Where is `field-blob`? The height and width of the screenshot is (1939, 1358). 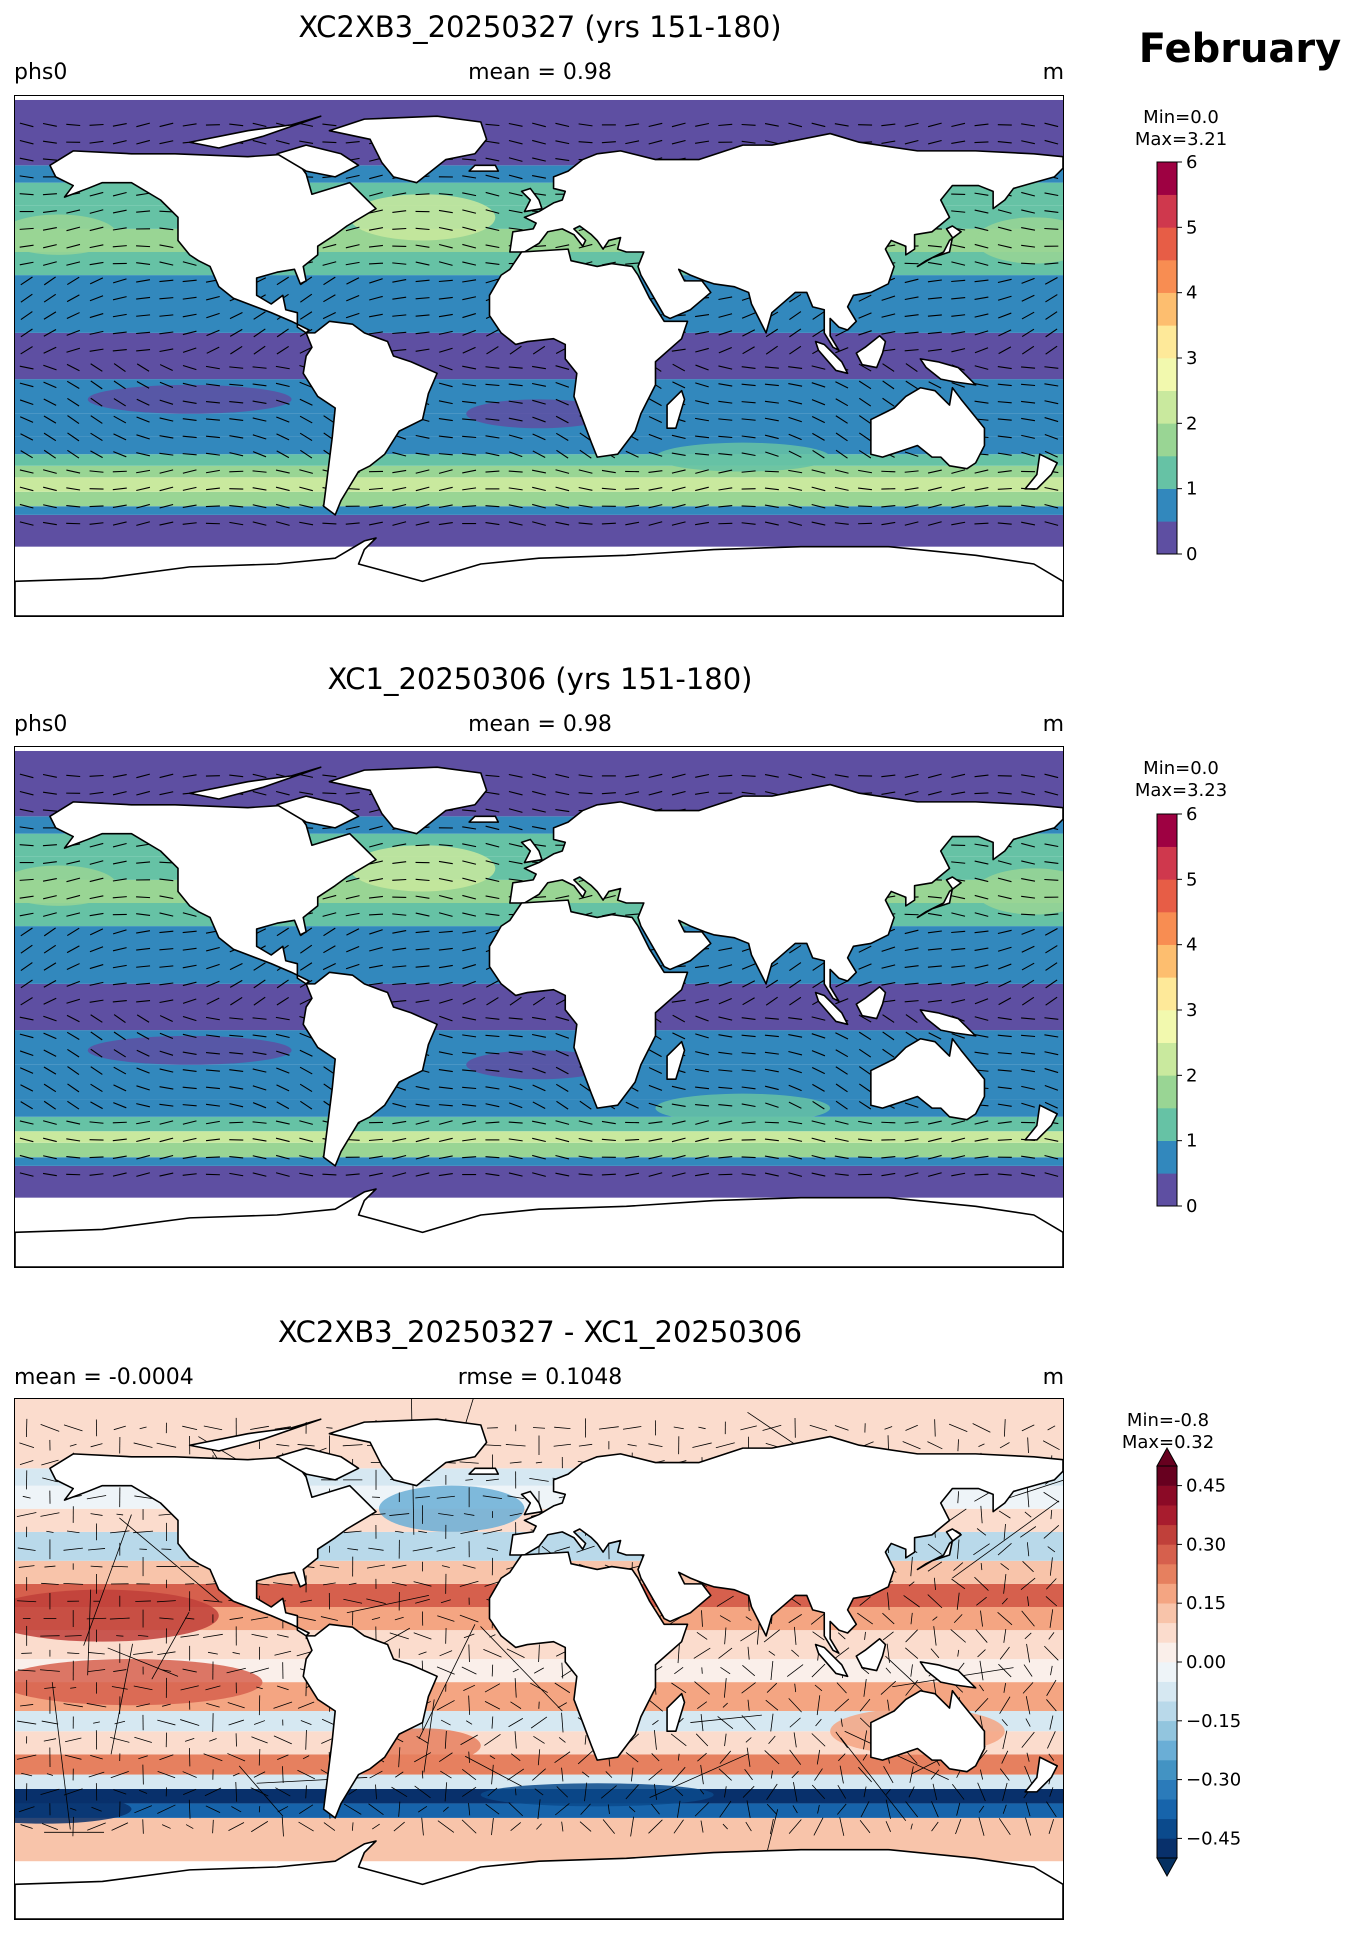
field-blob is located at coordinates (117, 1615).